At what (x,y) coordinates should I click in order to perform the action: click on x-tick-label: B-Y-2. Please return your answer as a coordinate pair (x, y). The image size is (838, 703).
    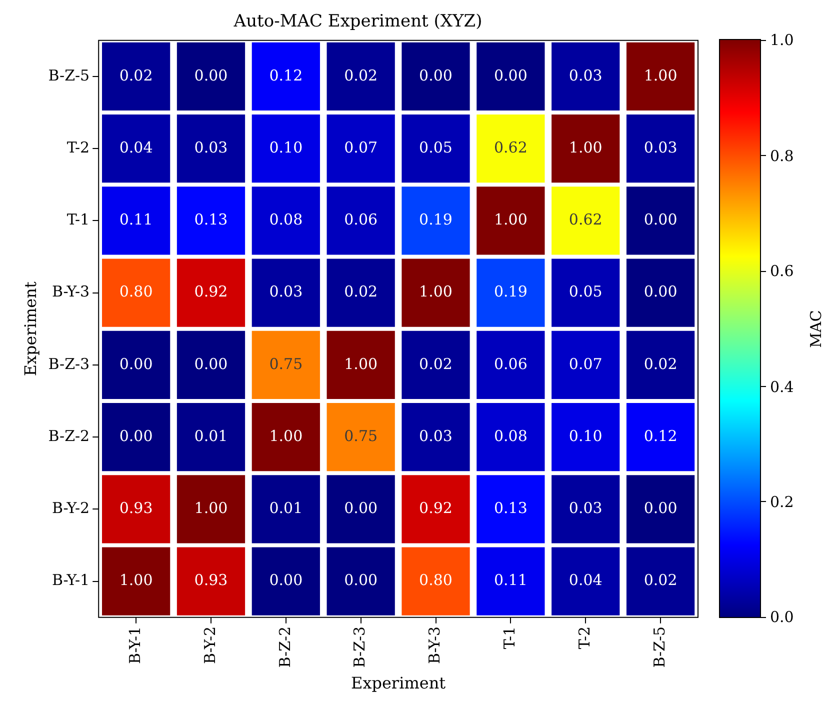
    Looking at the image, I should click on (209, 645).